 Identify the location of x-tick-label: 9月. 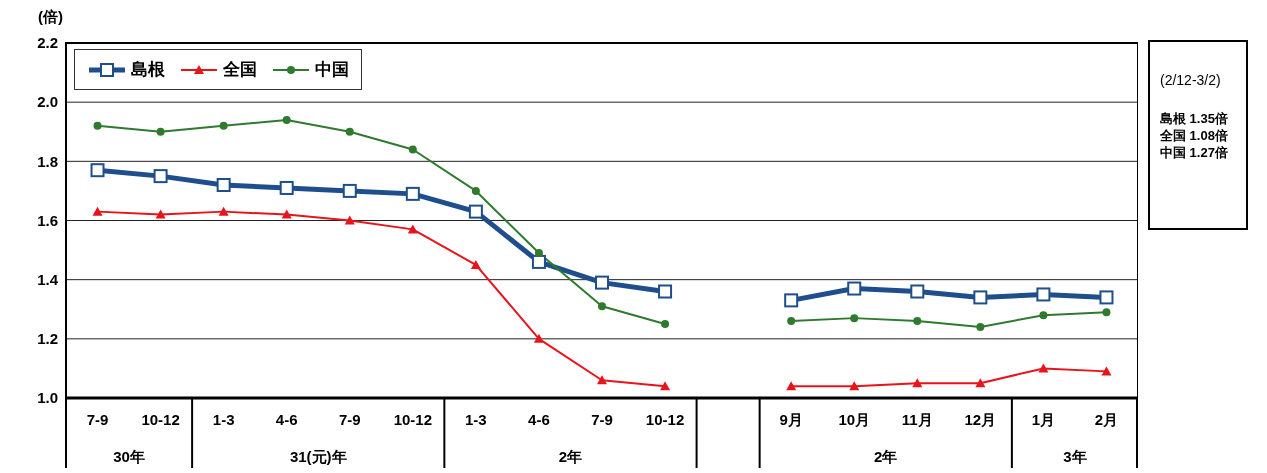
(791, 419).